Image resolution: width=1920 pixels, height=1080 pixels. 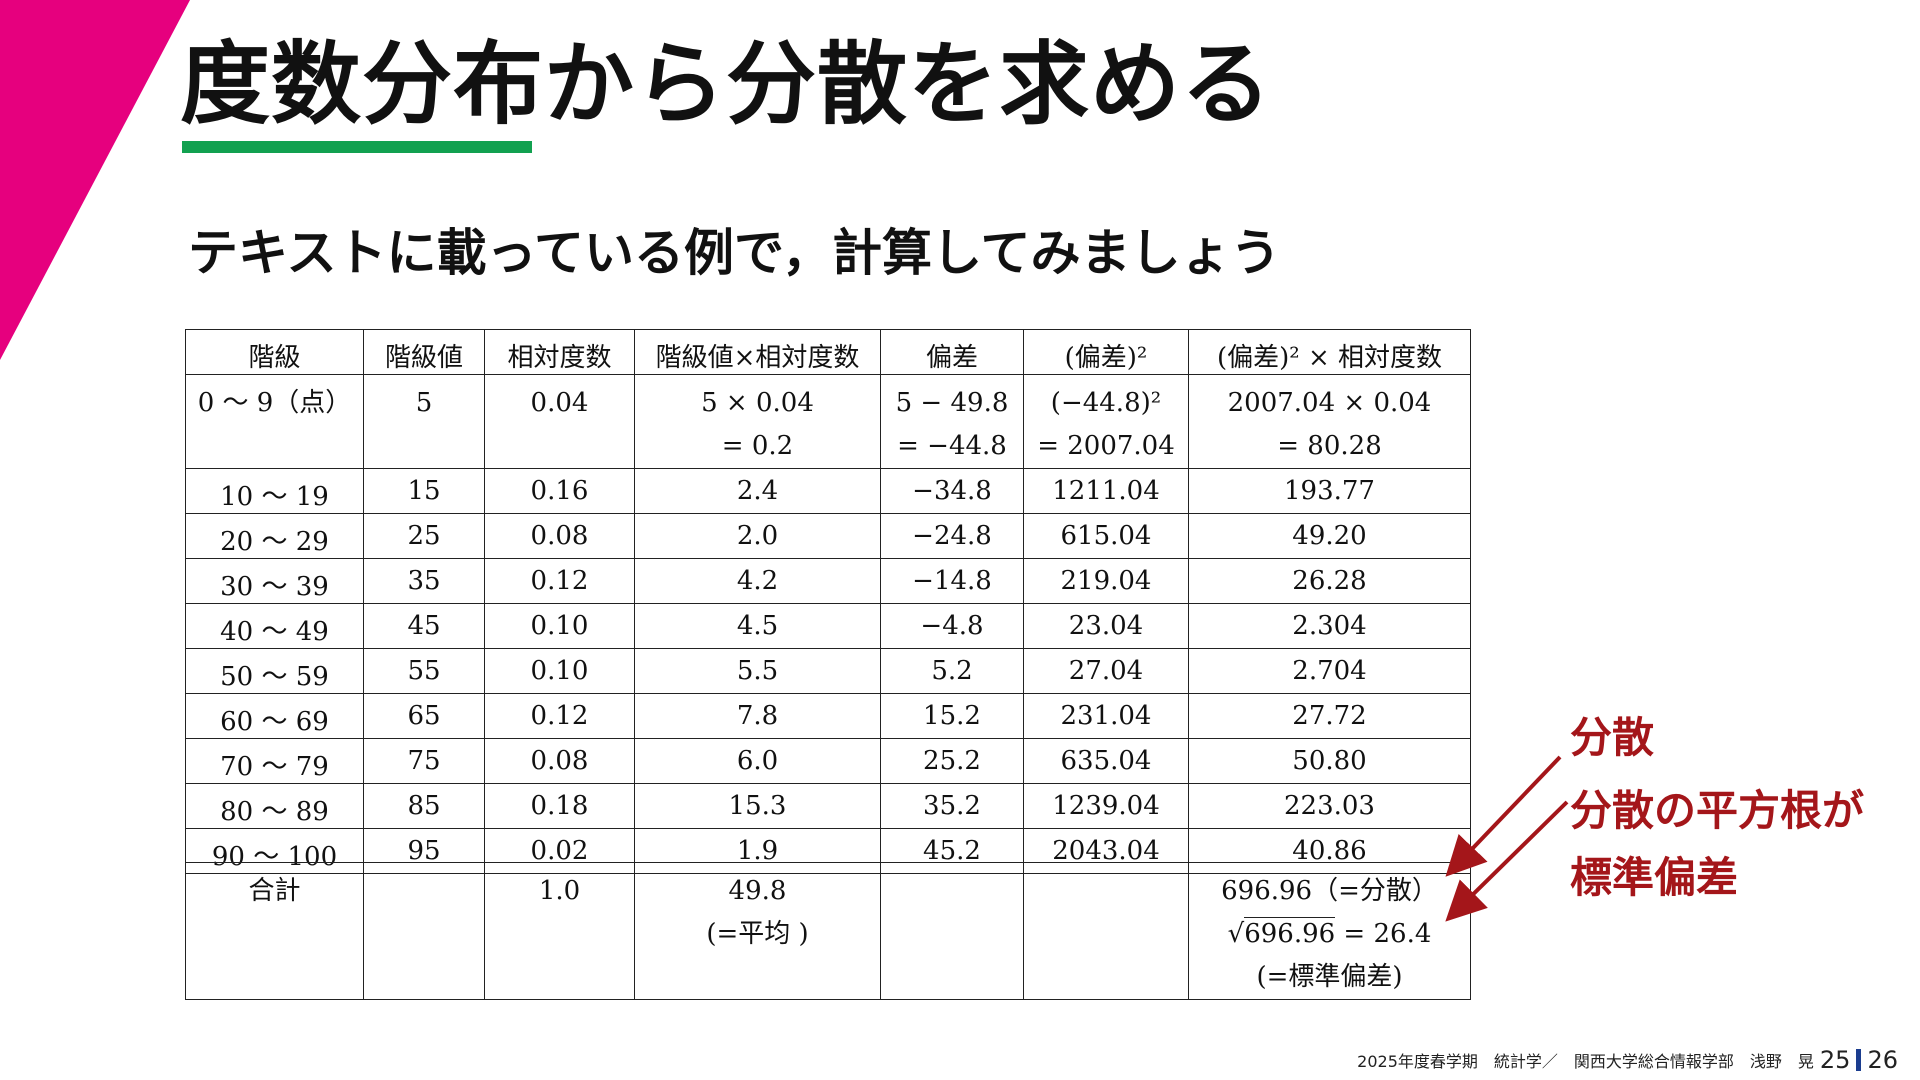 What do you see at coordinates (1106, 536) in the screenshot?
I see `table-cell: 615.04` at bounding box center [1106, 536].